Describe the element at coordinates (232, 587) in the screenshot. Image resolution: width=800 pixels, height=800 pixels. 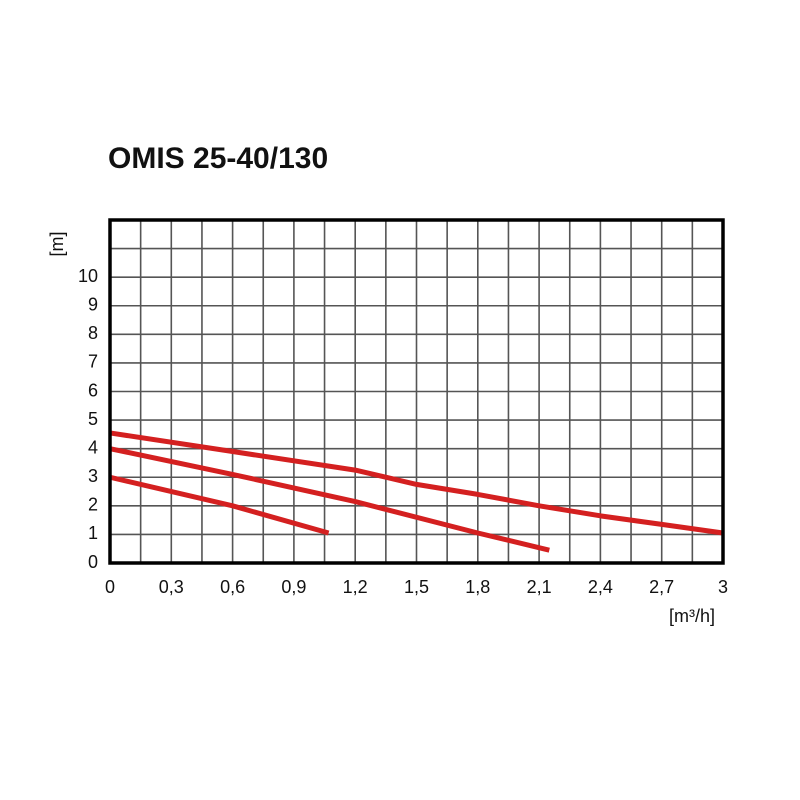
I see `x-tick-label: 0,6` at that location.